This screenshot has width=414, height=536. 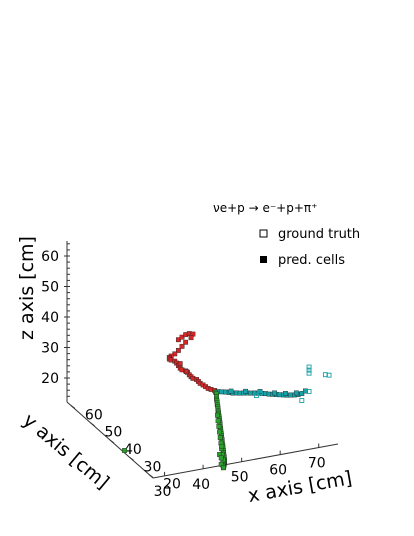 I want to click on z-tick-label: 30, so click(x=50, y=349).